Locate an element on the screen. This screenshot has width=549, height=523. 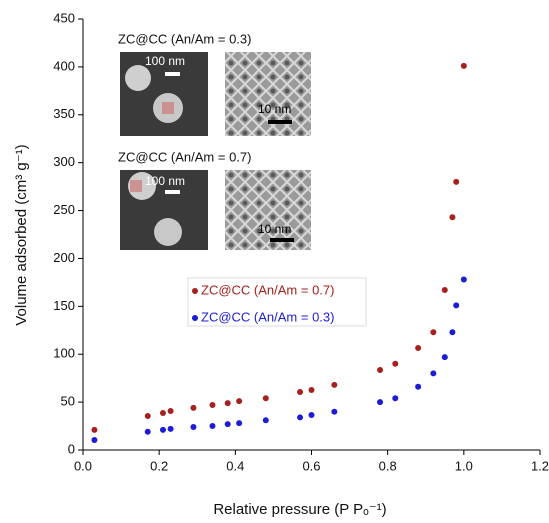
y-tick-label: 300 is located at coordinates (64, 161).